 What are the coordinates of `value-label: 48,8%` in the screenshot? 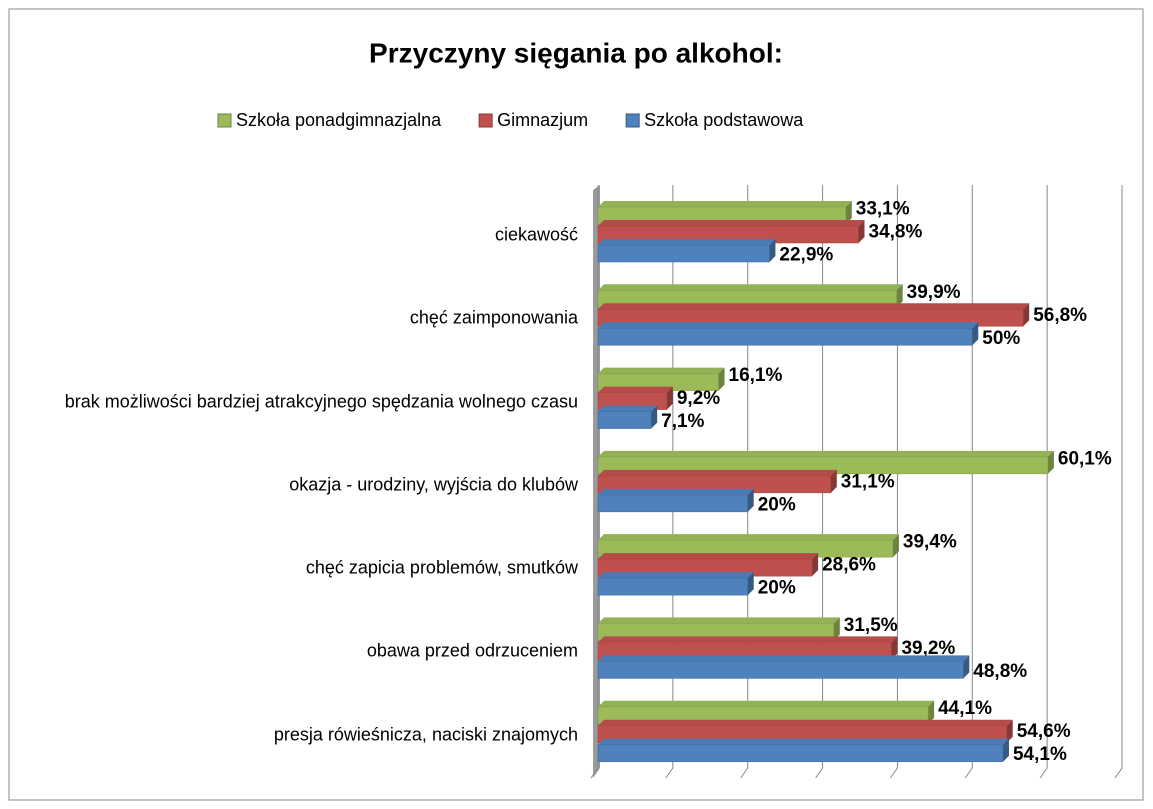 It's located at (1000, 671).